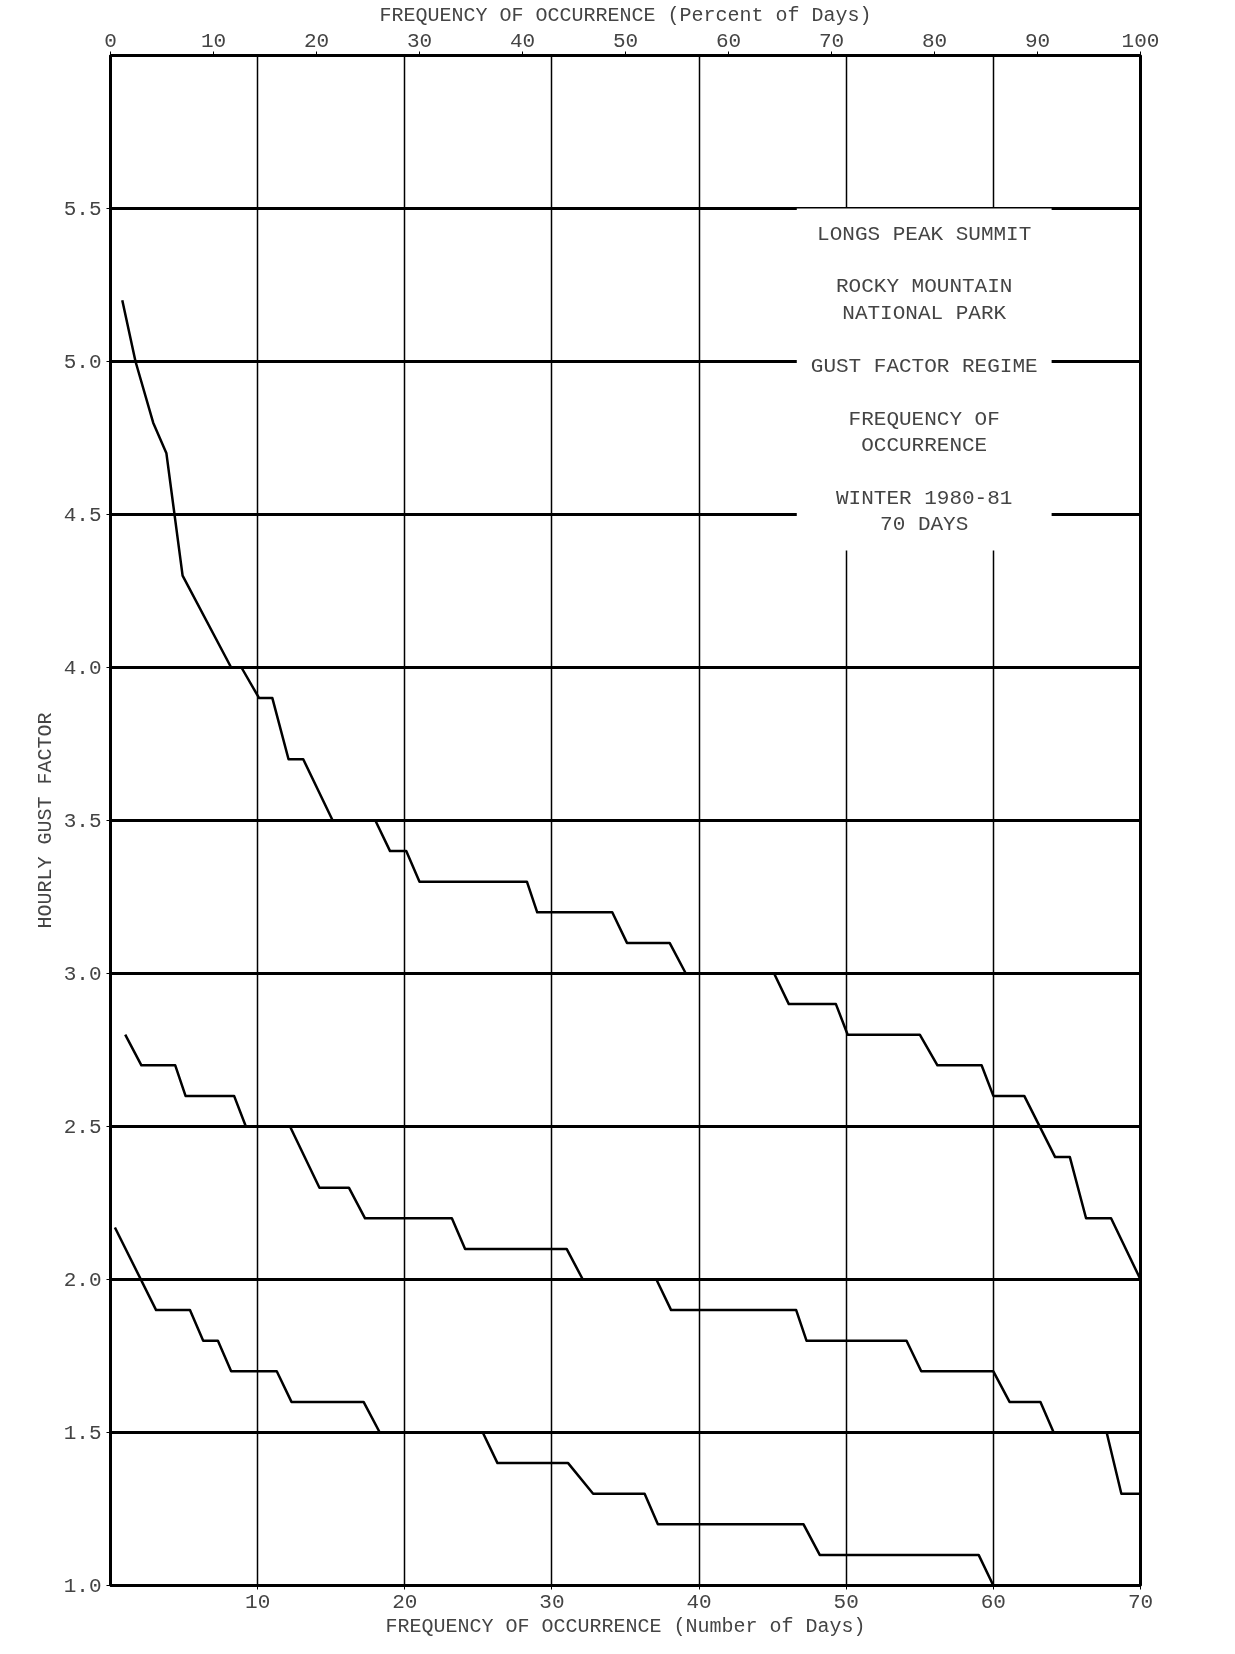 This screenshot has width=1235, height=1654. What do you see at coordinates (993, 1602) in the screenshot?
I see `x-tick-label: 60` at bounding box center [993, 1602].